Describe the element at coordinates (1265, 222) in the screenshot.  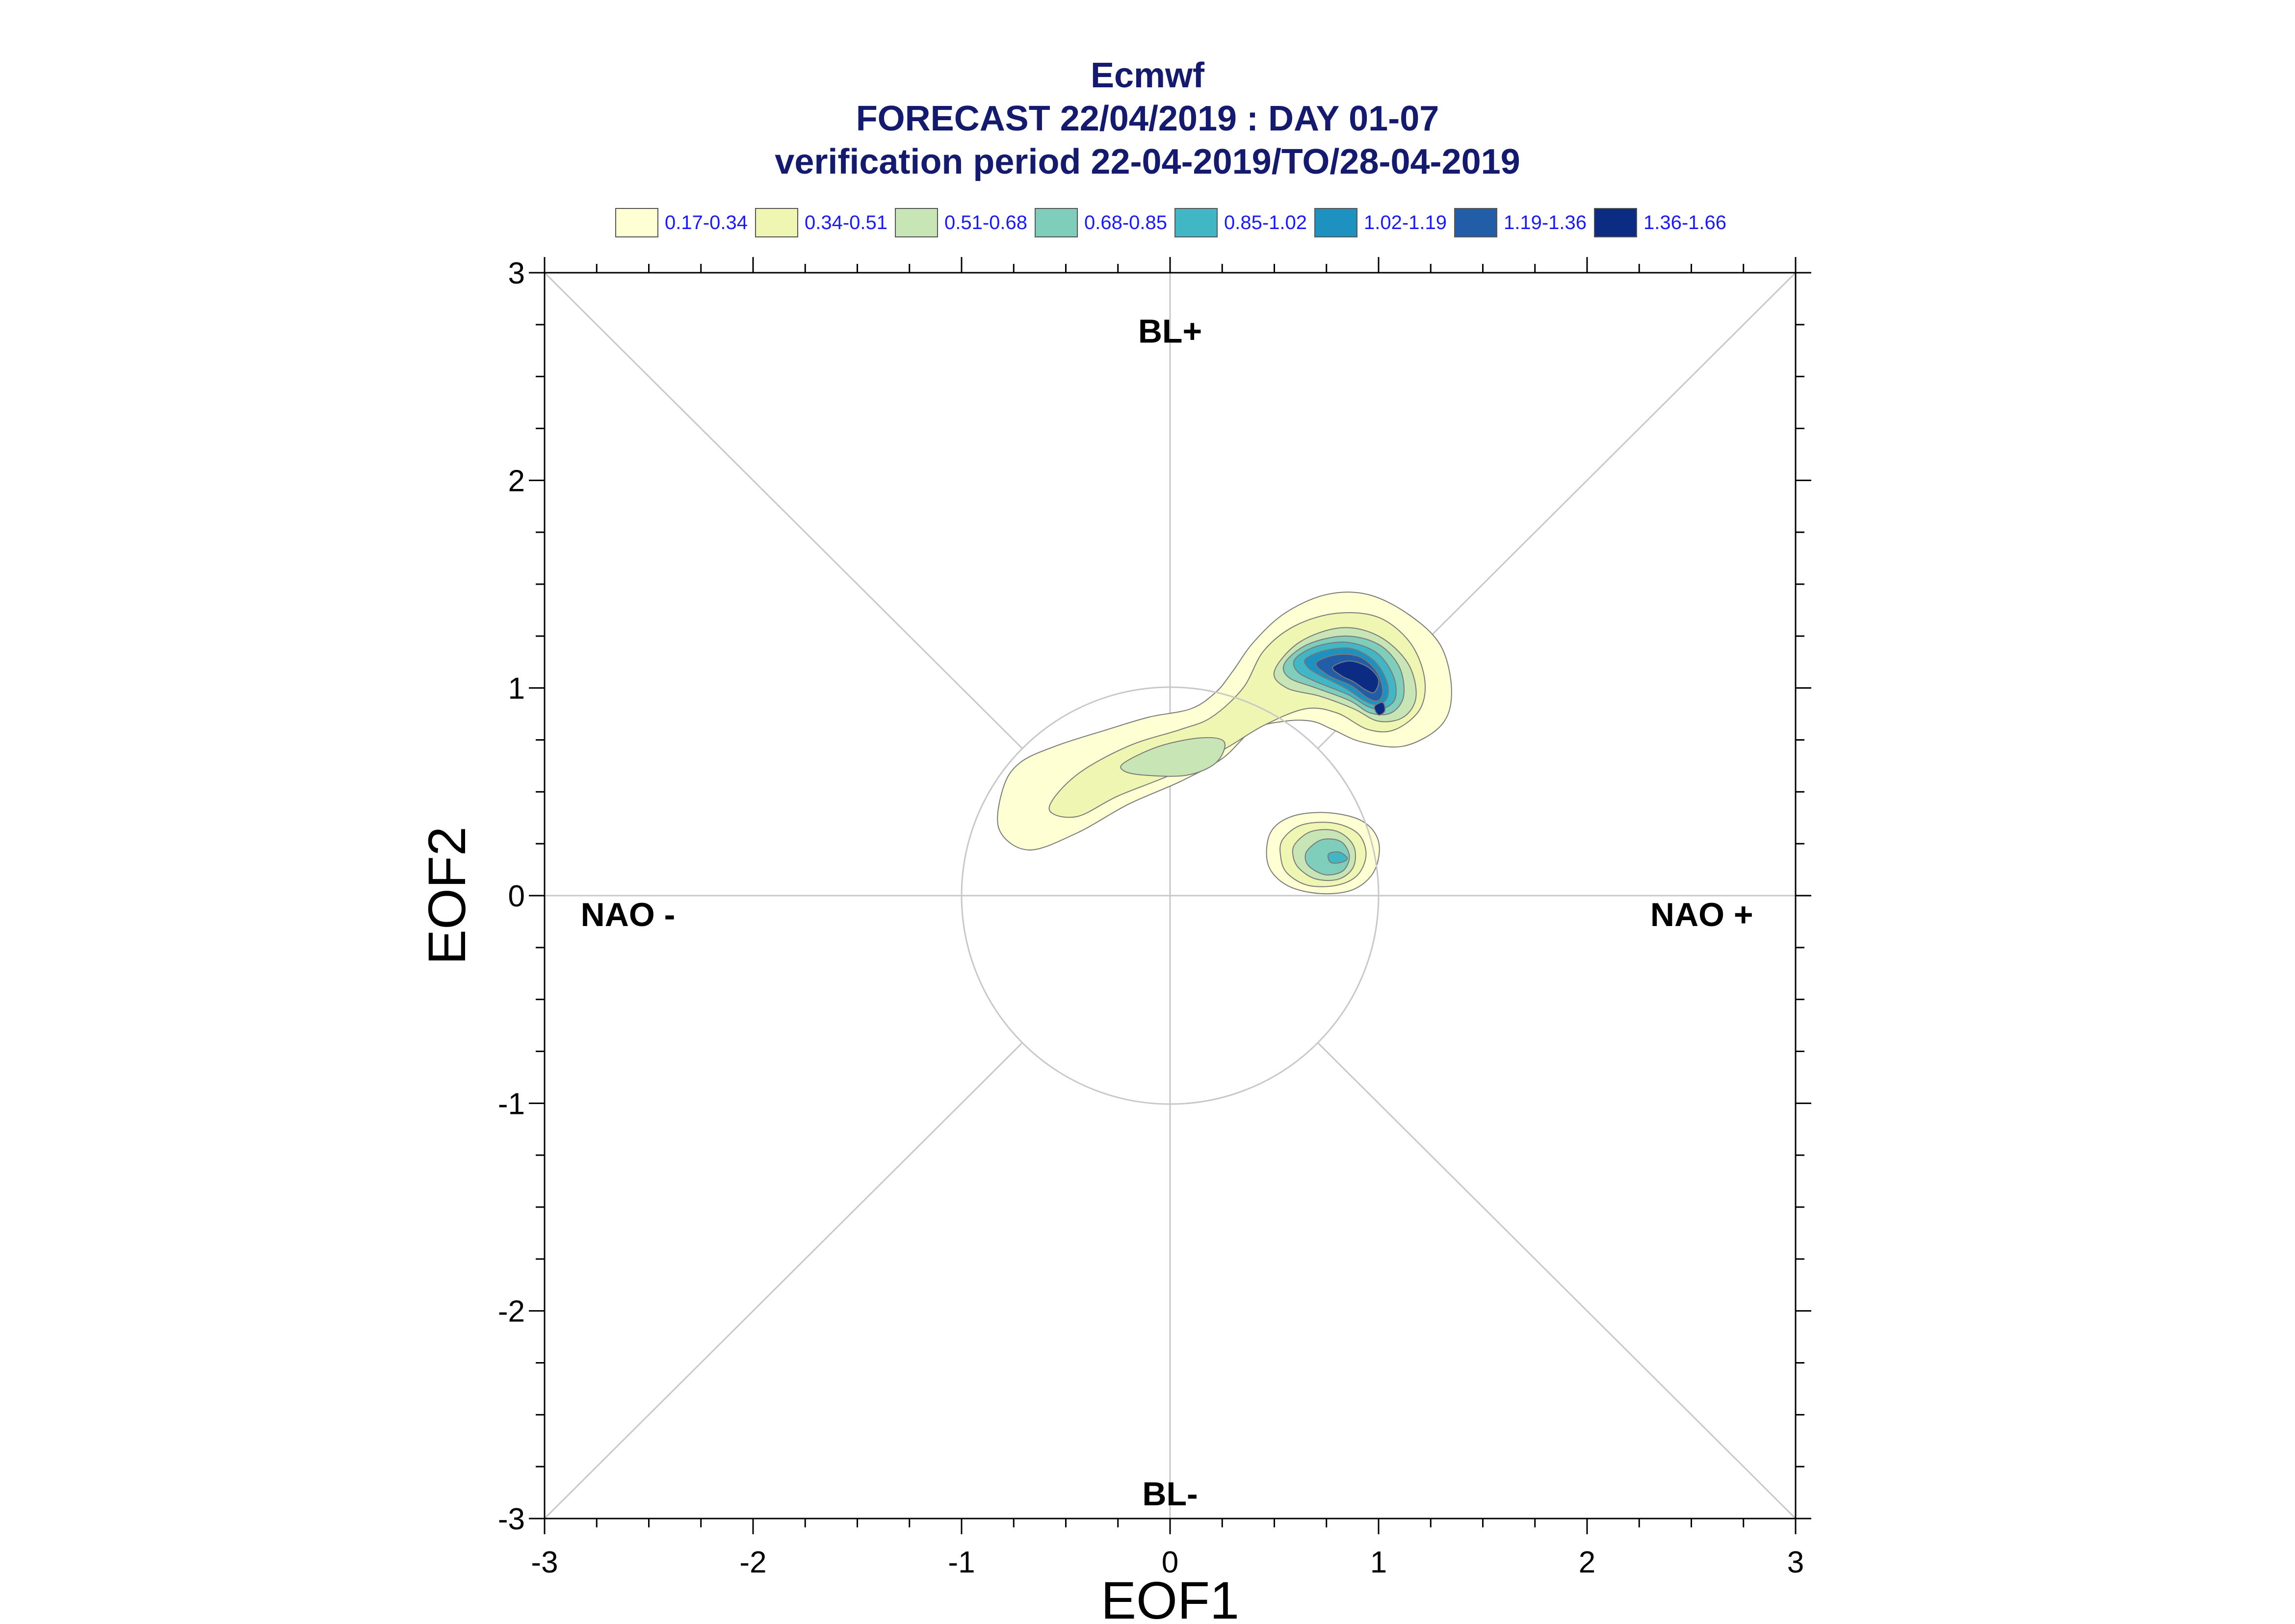
I see `legend-label: 0.85-1.02` at that location.